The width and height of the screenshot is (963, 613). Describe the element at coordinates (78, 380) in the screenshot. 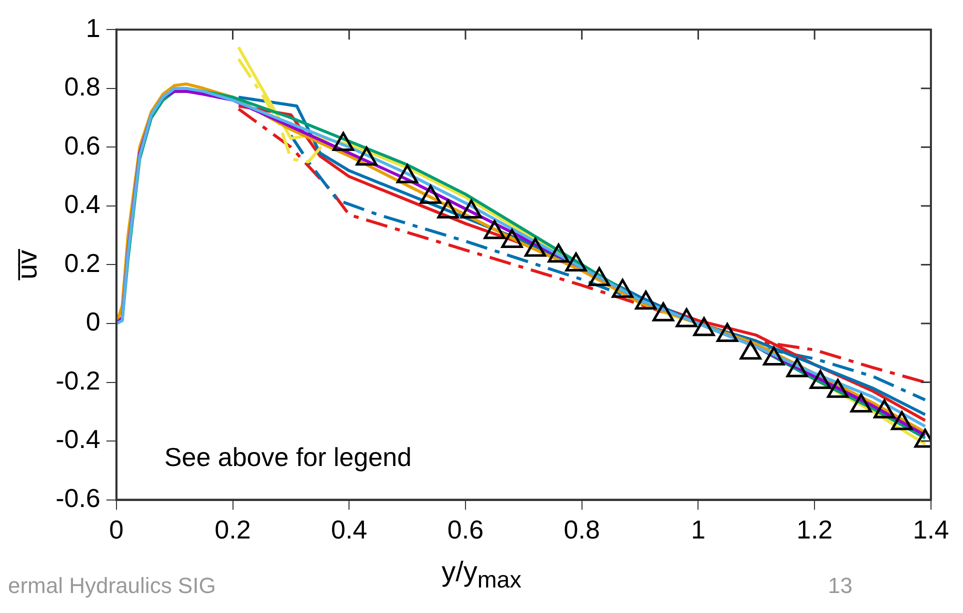

I see `y-tick-label: -0.2` at that location.